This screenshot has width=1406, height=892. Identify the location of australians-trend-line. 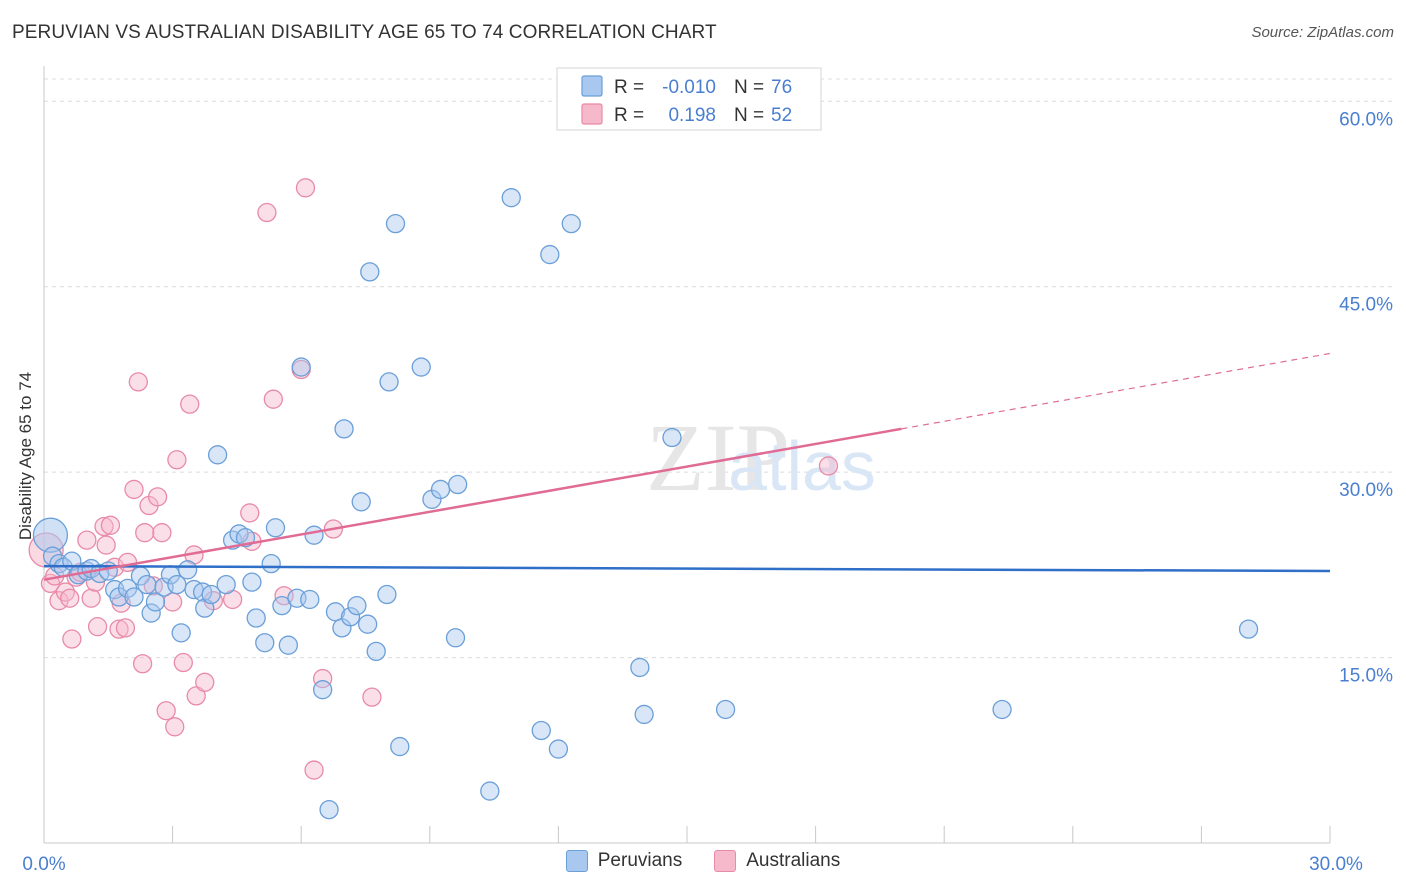
(472, 504).